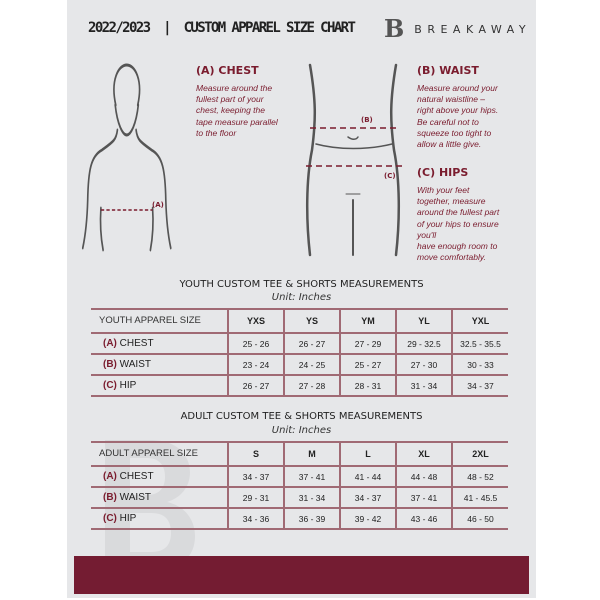 Image resolution: width=600 pixels, height=600 pixels. Describe the element at coordinates (227, 70) in the screenshot. I see `chest-heading: (A) CHEST` at that location.